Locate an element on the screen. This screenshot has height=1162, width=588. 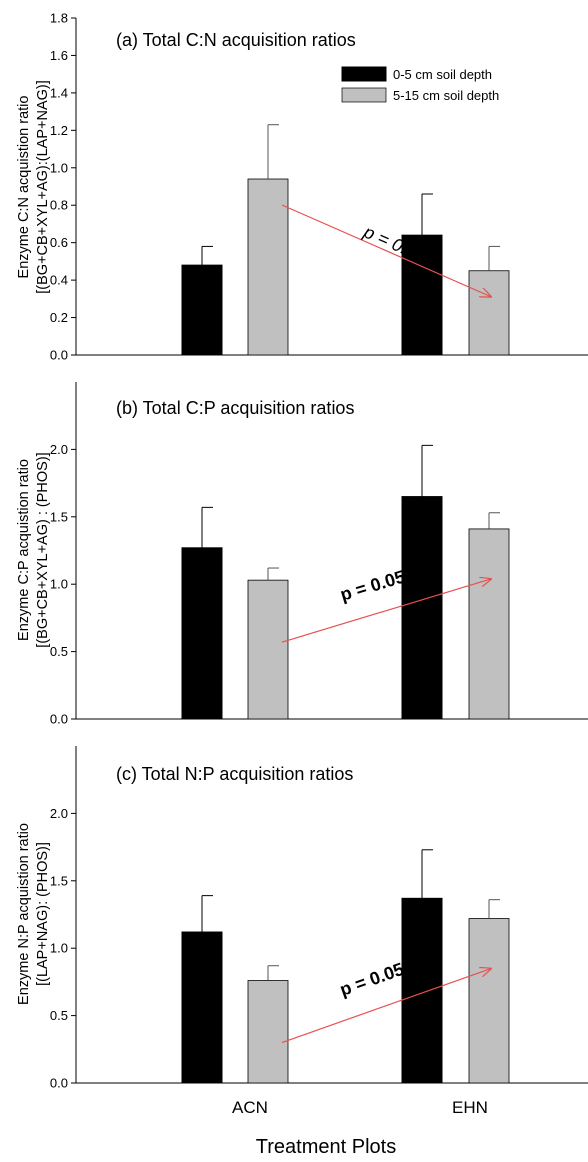
panel-a-y-tick-label: 0.6 is located at coordinates (59, 242).